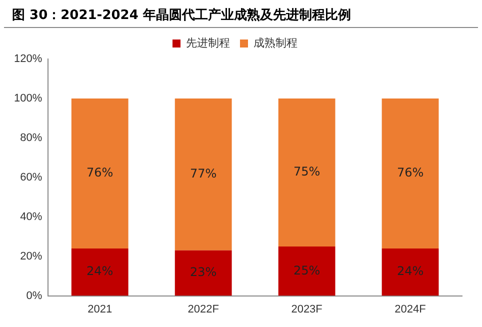 The height and width of the screenshot is (327, 482). Describe the element at coordinates (31, 256) in the screenshot. I see `y-tick-label: 20%` at that location.